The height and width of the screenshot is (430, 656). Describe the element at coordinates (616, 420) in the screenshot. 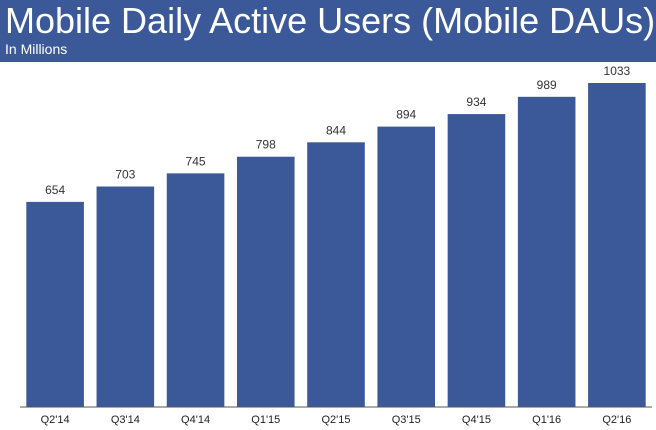

I see `x-tick-label-8: Q2'16` at that location.